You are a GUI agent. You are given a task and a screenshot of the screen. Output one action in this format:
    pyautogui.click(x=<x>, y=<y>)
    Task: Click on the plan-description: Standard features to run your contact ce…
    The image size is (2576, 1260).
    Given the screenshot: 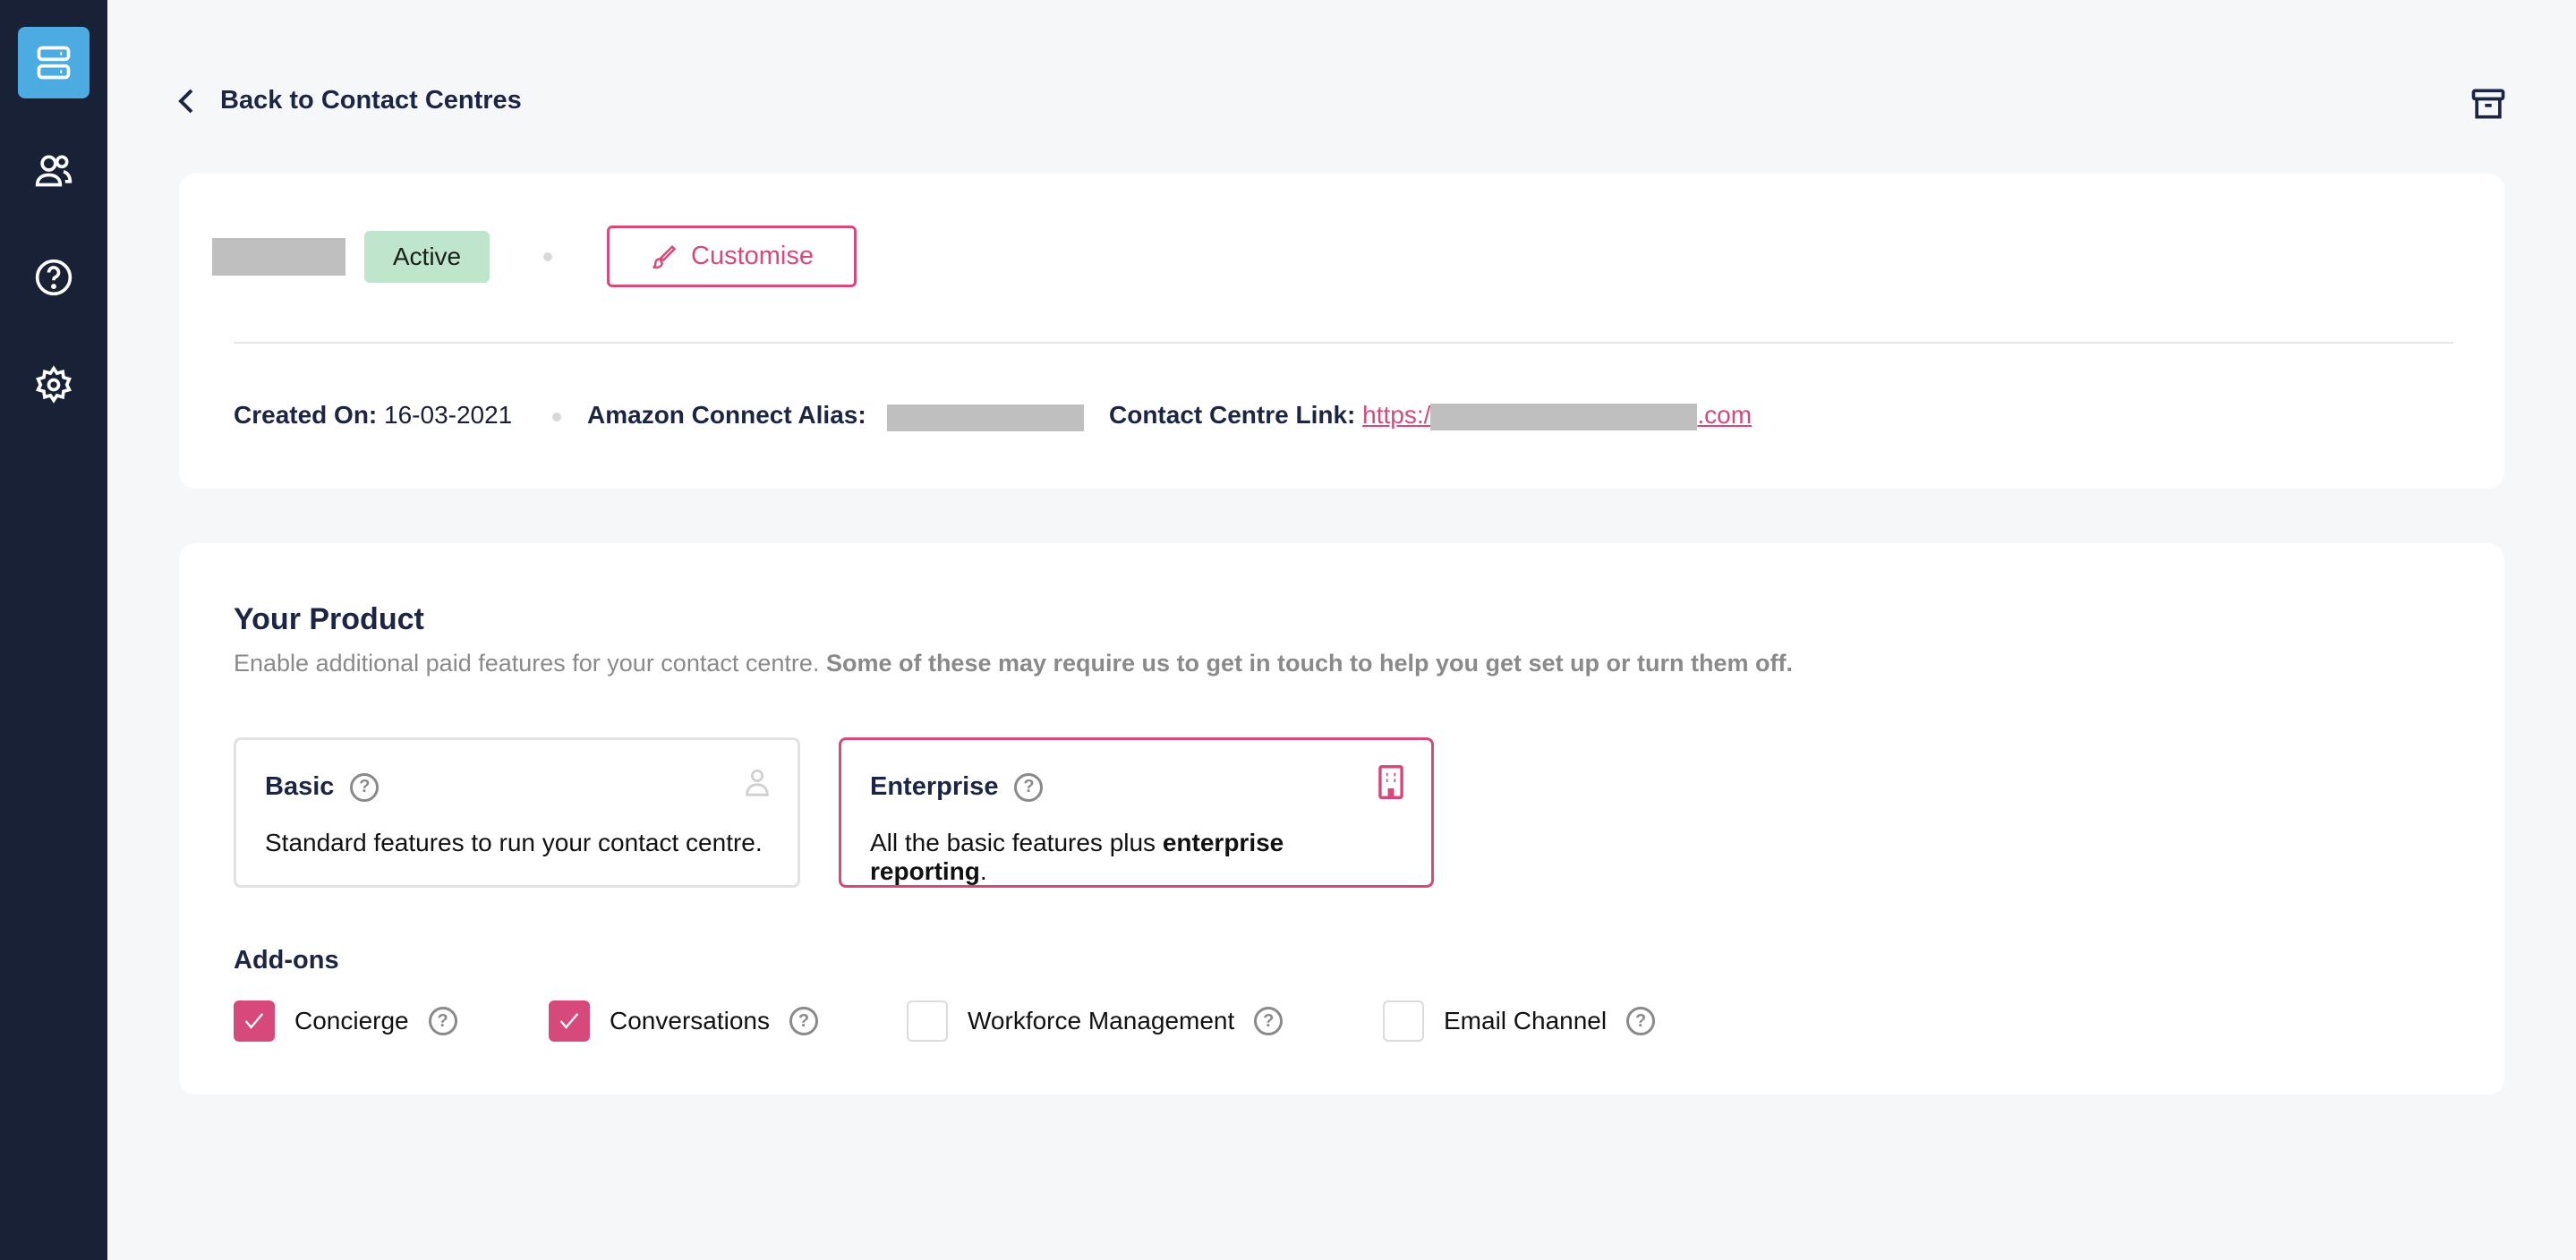 What is the action you would take?
    pyautogui.click(x=514, y=842)
    